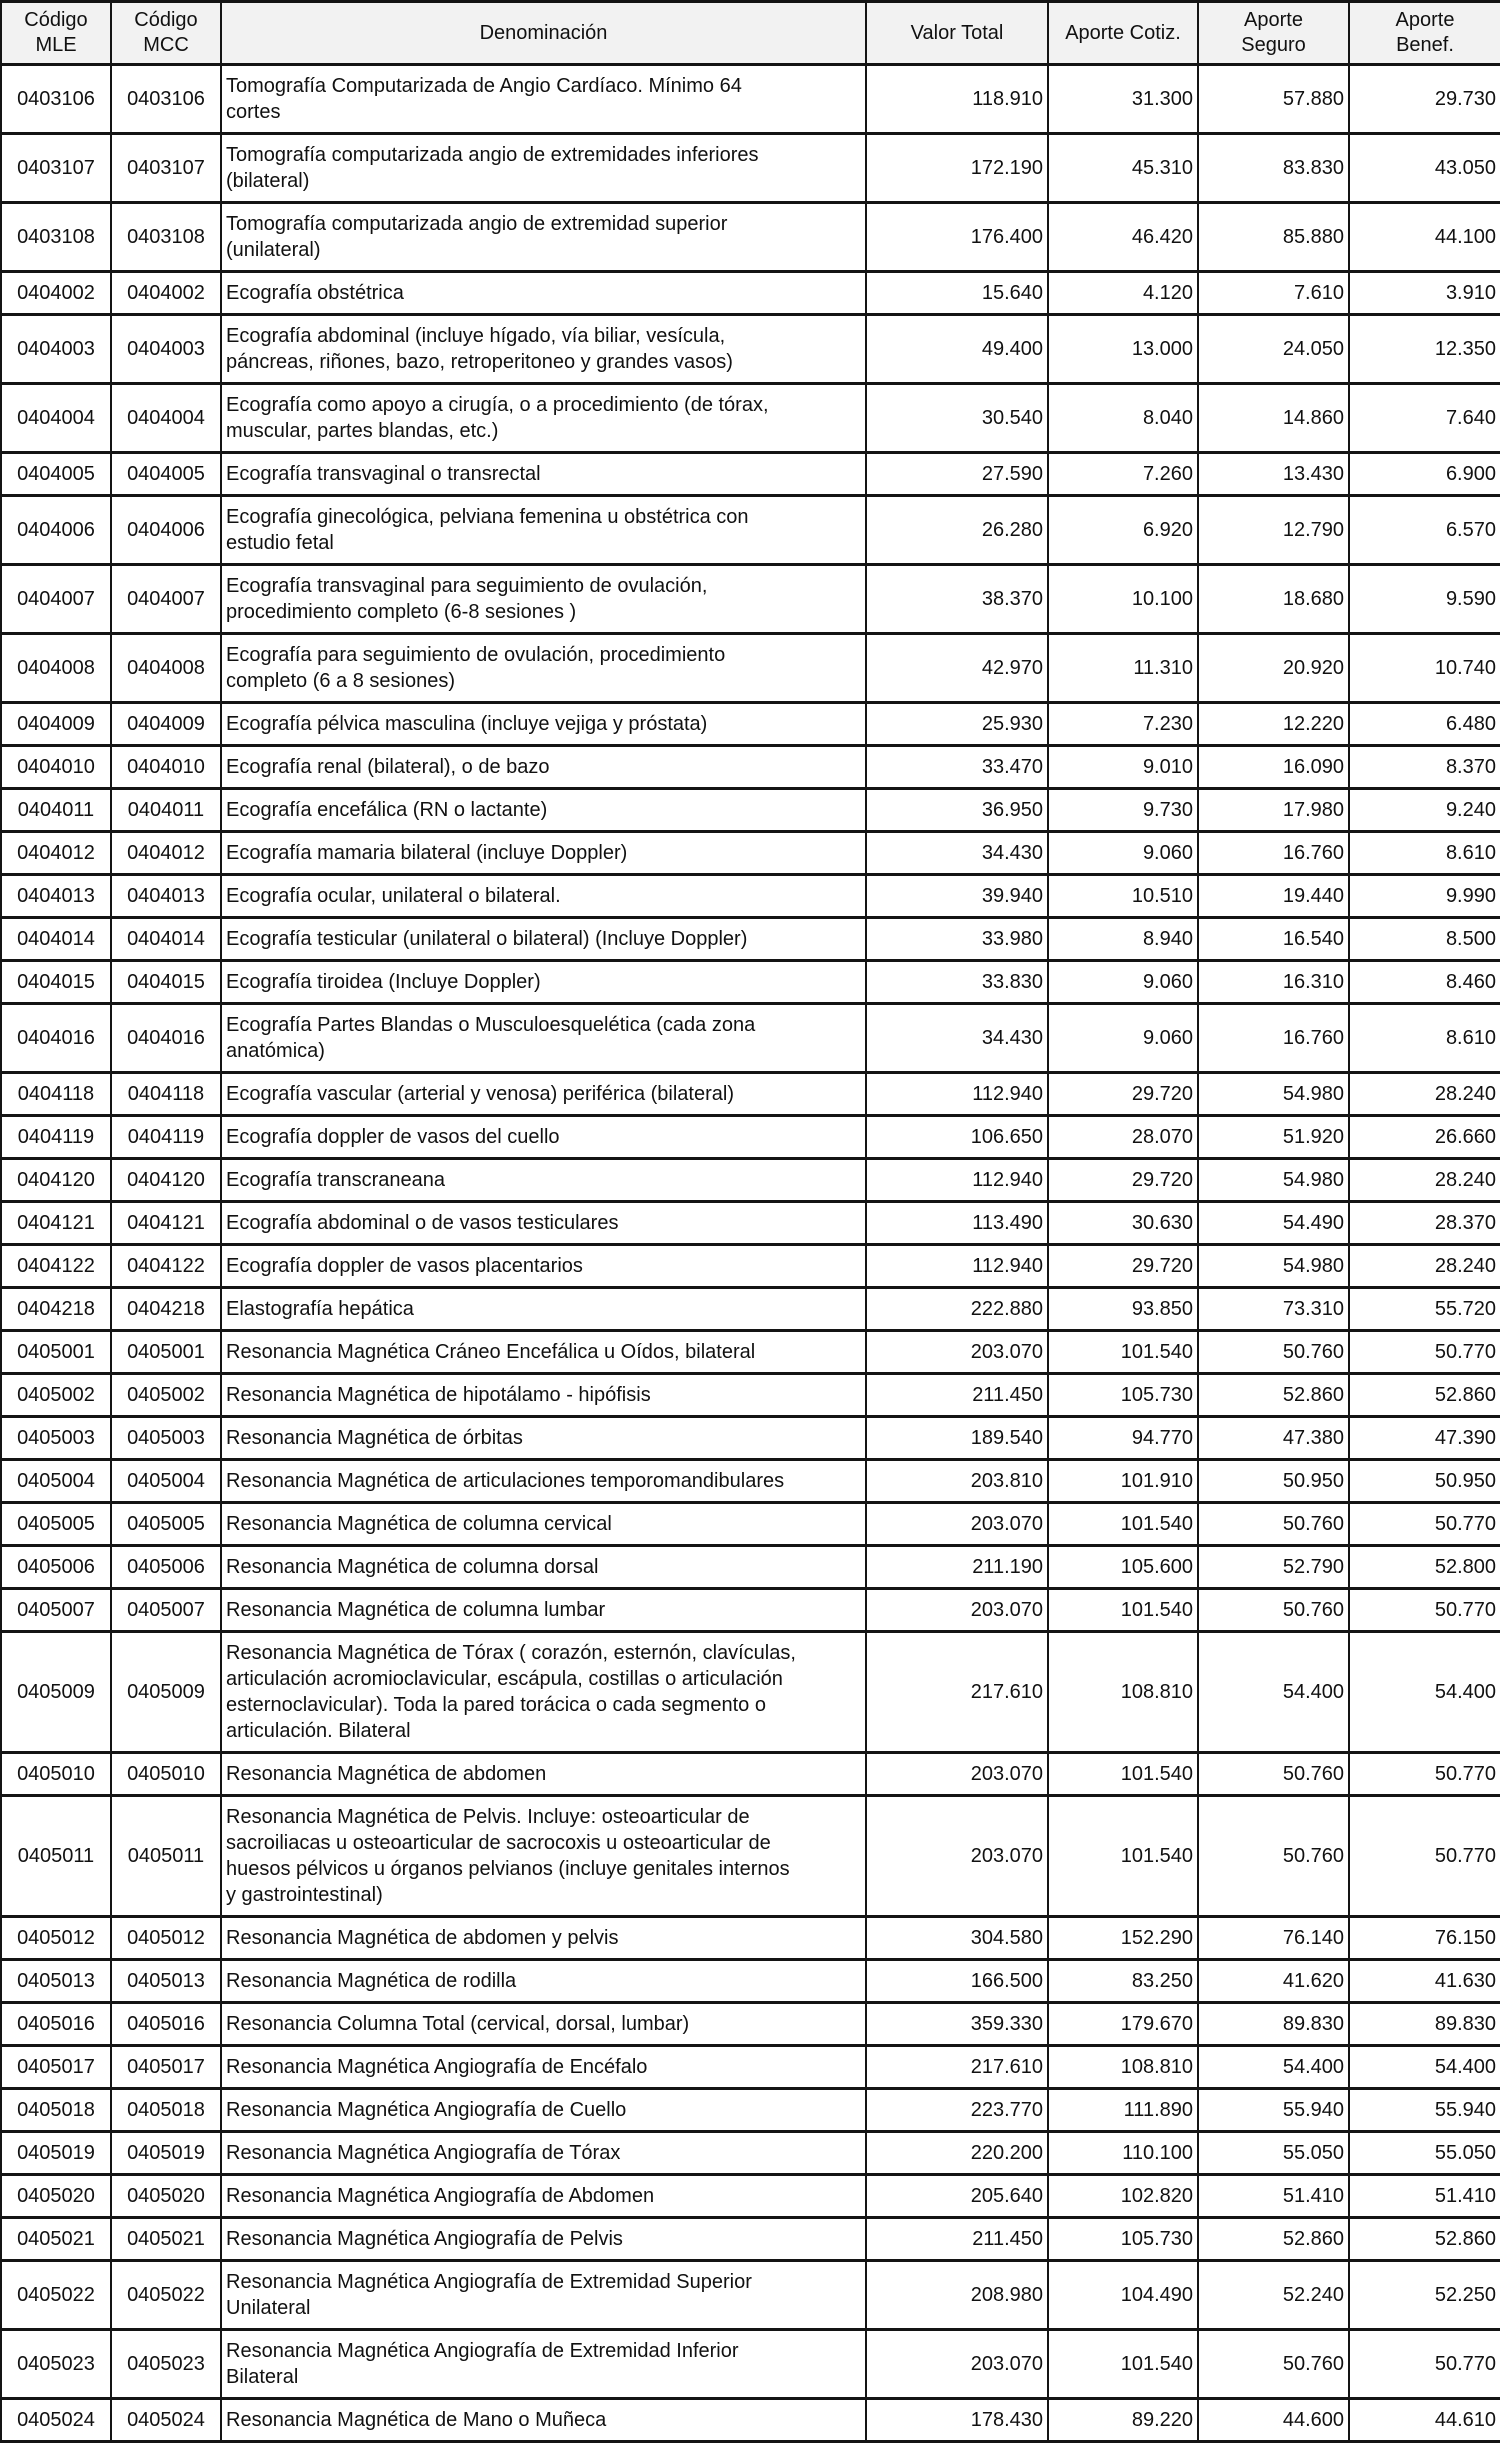  What do you see at coordinates (1273, 1395) in the screenshot?
I see `aporte-seguro-cell: 52.860` at bounding box center [1273, 1395].